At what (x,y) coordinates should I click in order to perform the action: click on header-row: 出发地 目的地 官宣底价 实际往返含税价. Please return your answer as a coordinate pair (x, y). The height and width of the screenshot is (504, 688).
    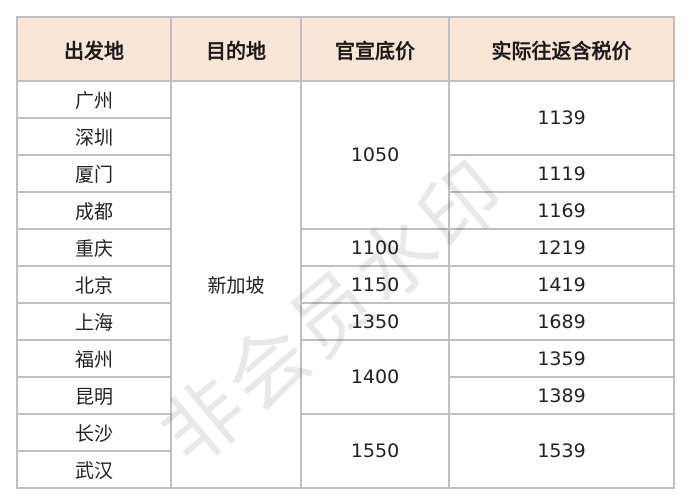
    Looking at the image, I should click on (345, 49).